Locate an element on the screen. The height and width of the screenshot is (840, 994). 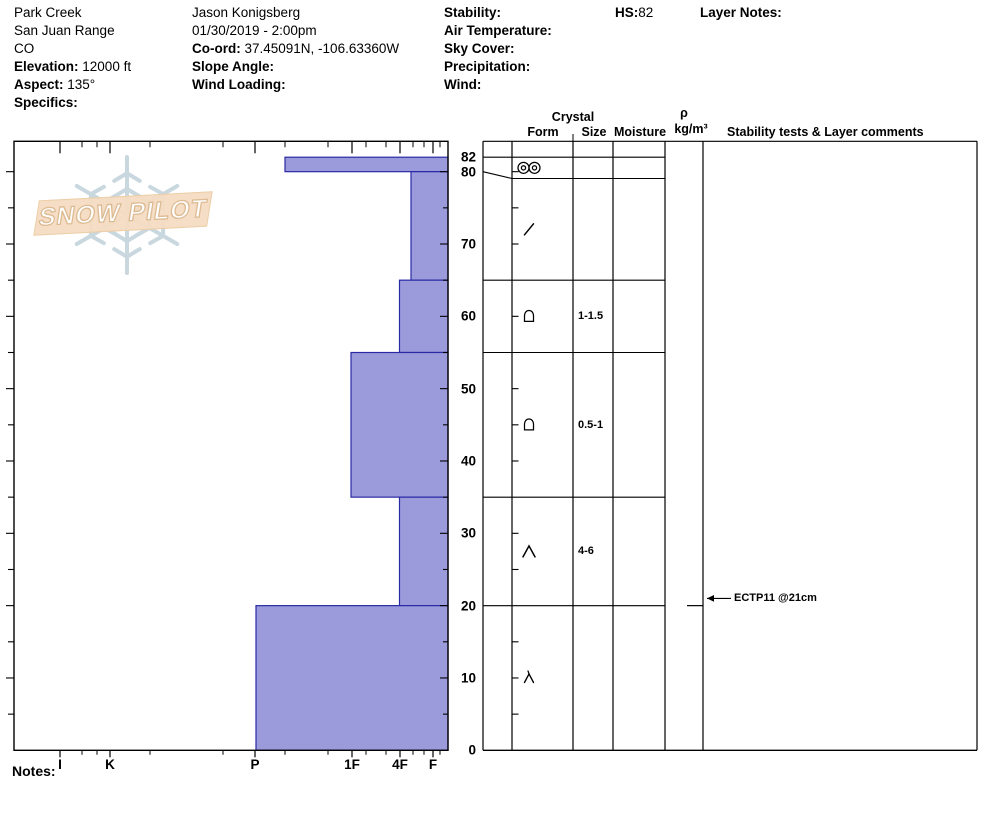
coordinates-row: Co-ord: 37.45091N, -106.63360W is located at coordinates (295, 49).